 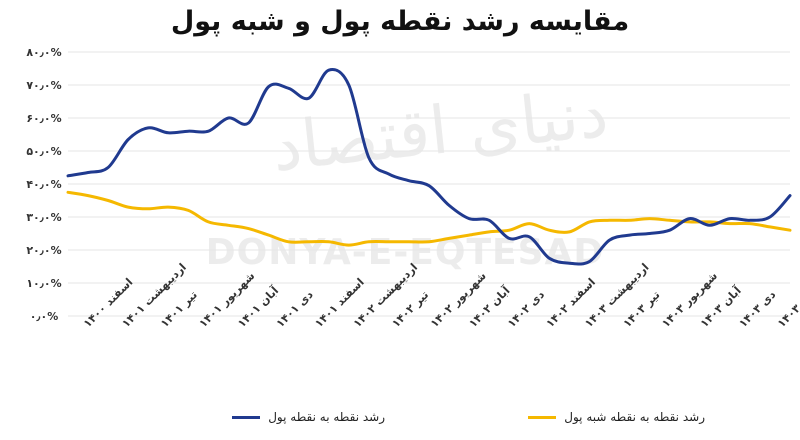 What do you see at coordinates (44, 316) in the screenshot?
I see `y-tick-label: ۰٫۰%` at bounding box center [44, 316].